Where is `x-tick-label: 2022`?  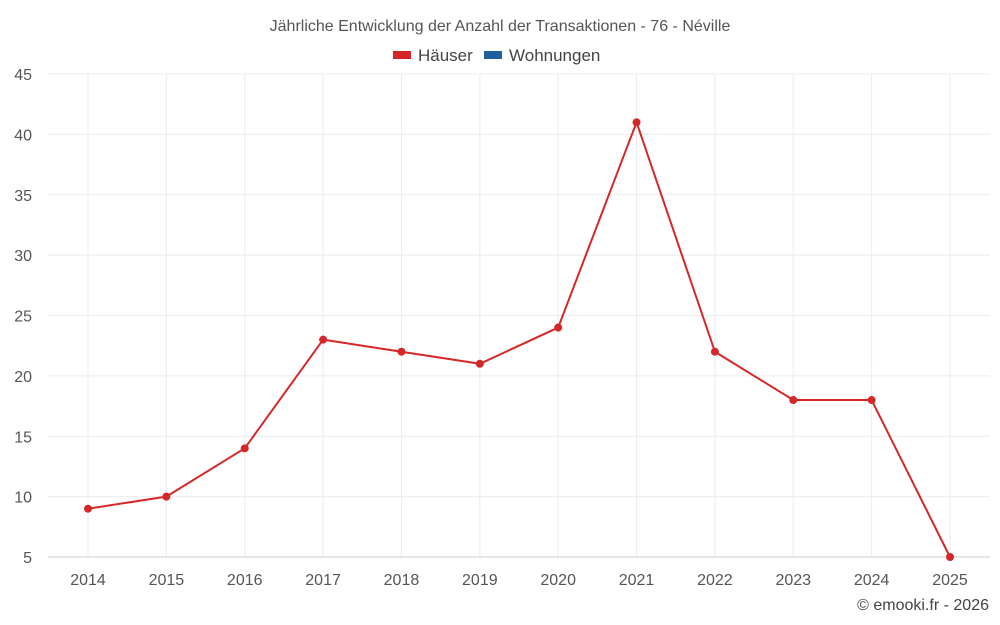 x-tick-label: 2022 is located at coordinates (715, 580).